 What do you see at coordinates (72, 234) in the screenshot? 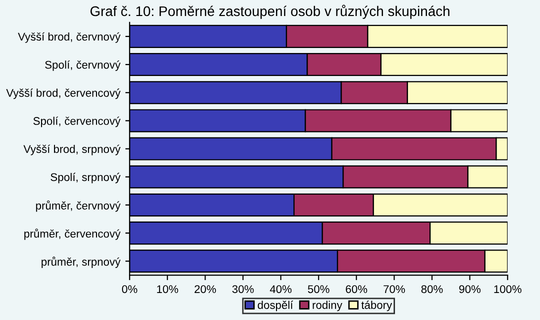
I see `y-tick-label: průměr, červencový` at bounding box center [72, 234].